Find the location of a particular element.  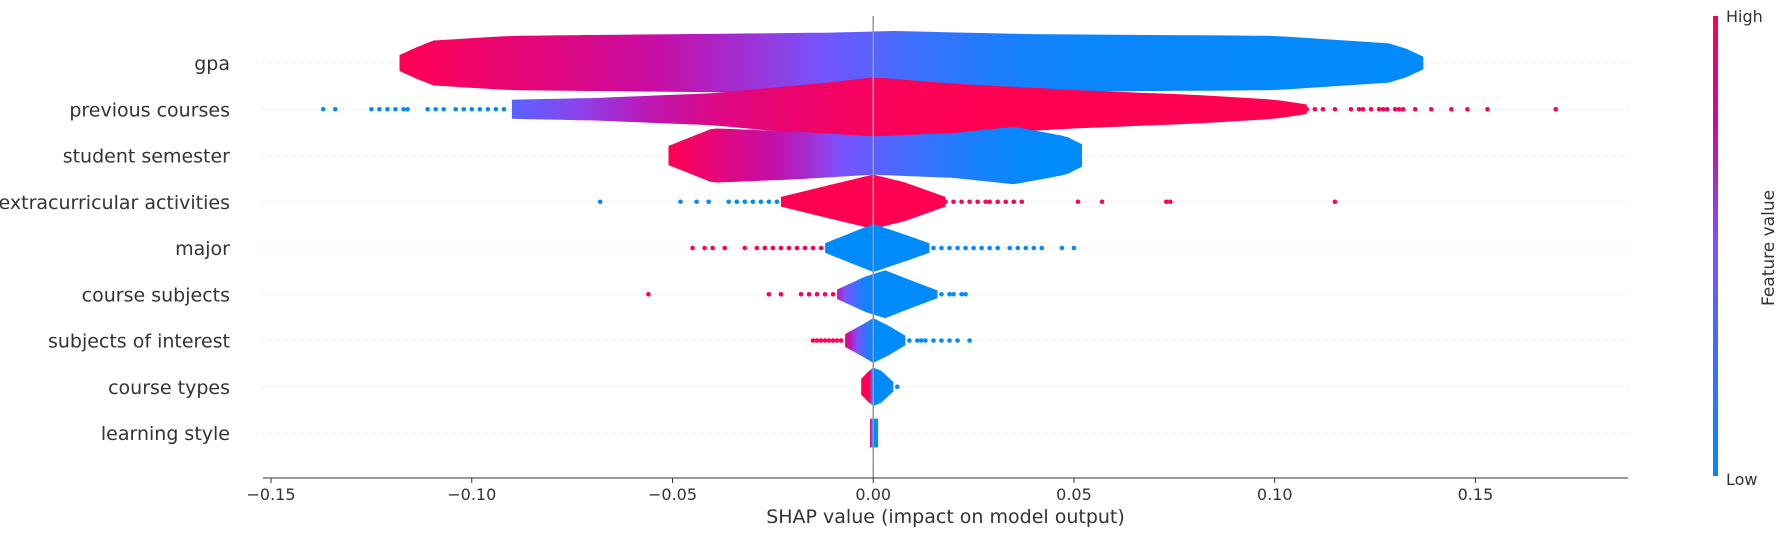

feature-label: learning style is located at coordinates (165, 434).